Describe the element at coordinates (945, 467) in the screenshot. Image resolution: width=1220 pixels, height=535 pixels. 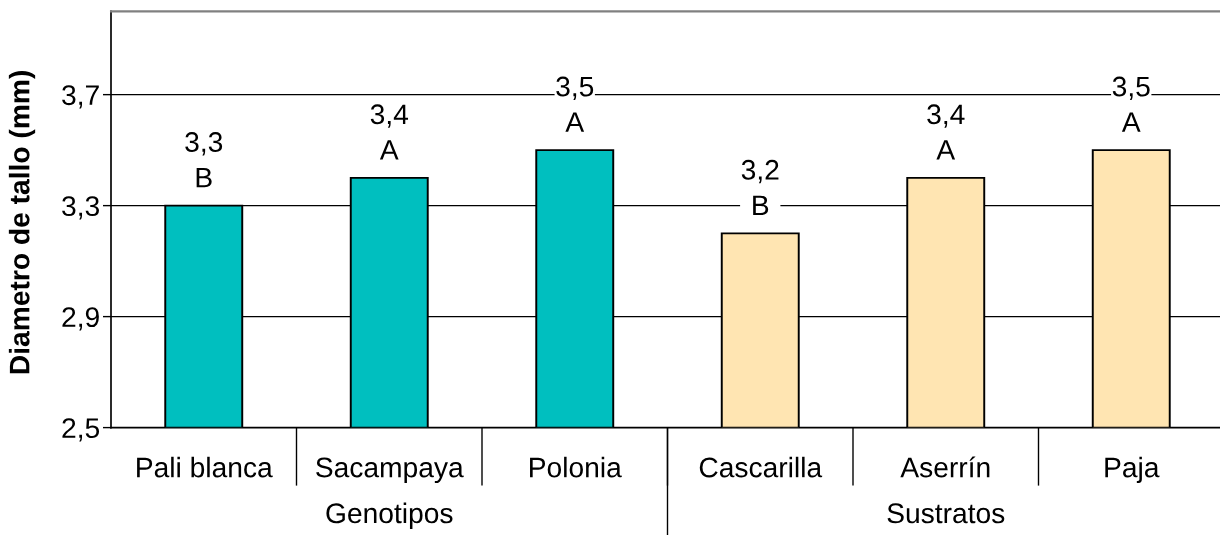
I see `x-tick-label: Aserrín` at that location.